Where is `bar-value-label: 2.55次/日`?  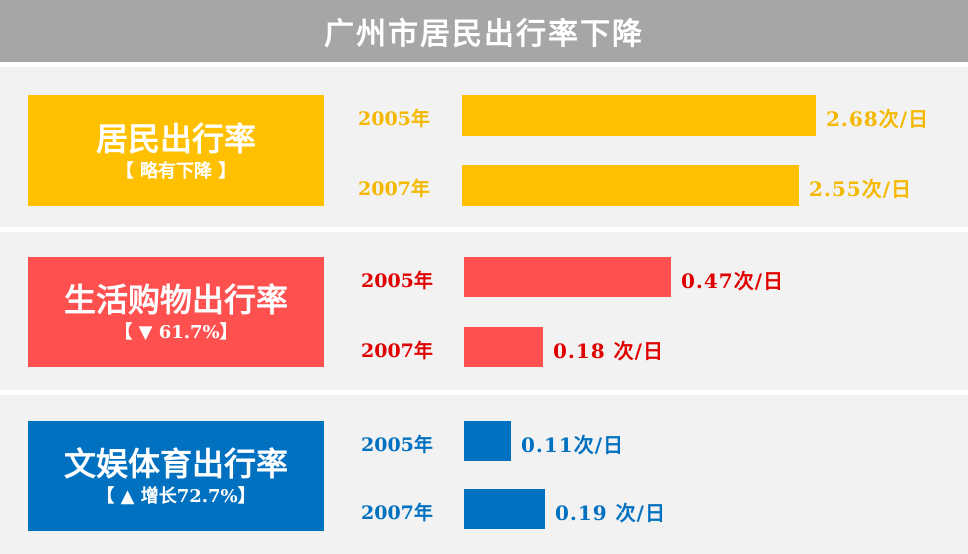 bar-value-label: 2.55次/日 is located at coordinates (861, 189).